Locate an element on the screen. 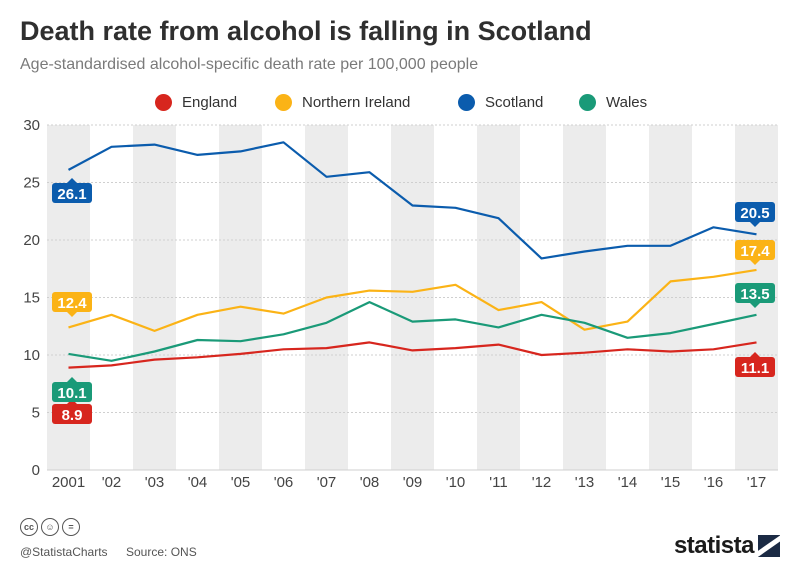 The width and height of the screenshot is (800, 570). x-tick-label: '06 is located at coordinates (284, 482).